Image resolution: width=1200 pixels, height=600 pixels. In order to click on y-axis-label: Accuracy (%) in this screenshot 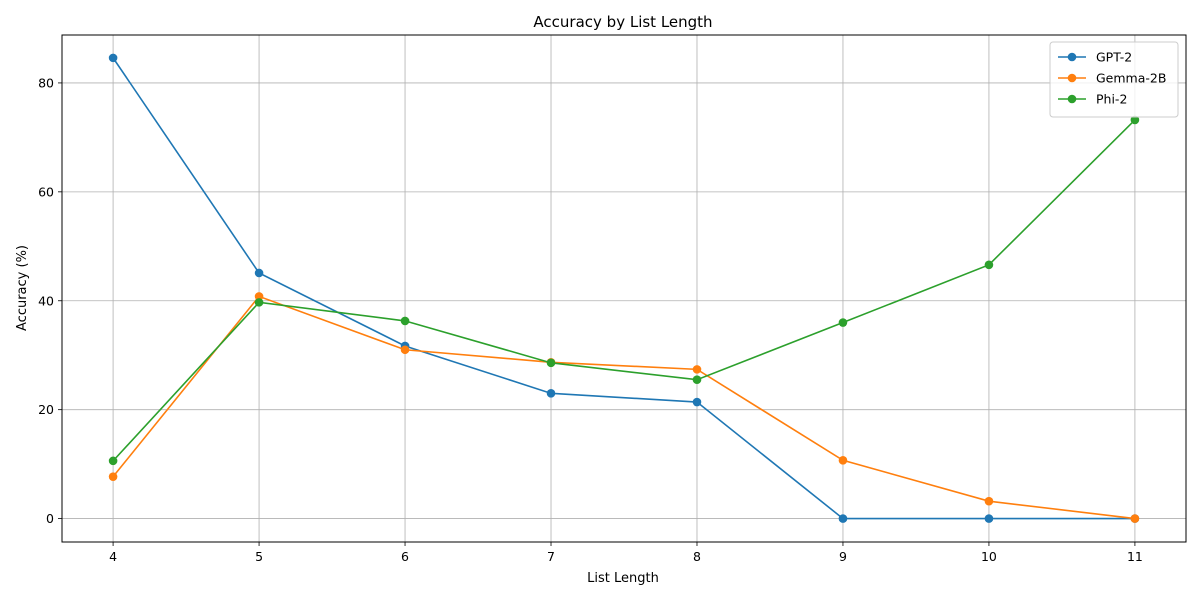, I will do `click(22, 288)`.